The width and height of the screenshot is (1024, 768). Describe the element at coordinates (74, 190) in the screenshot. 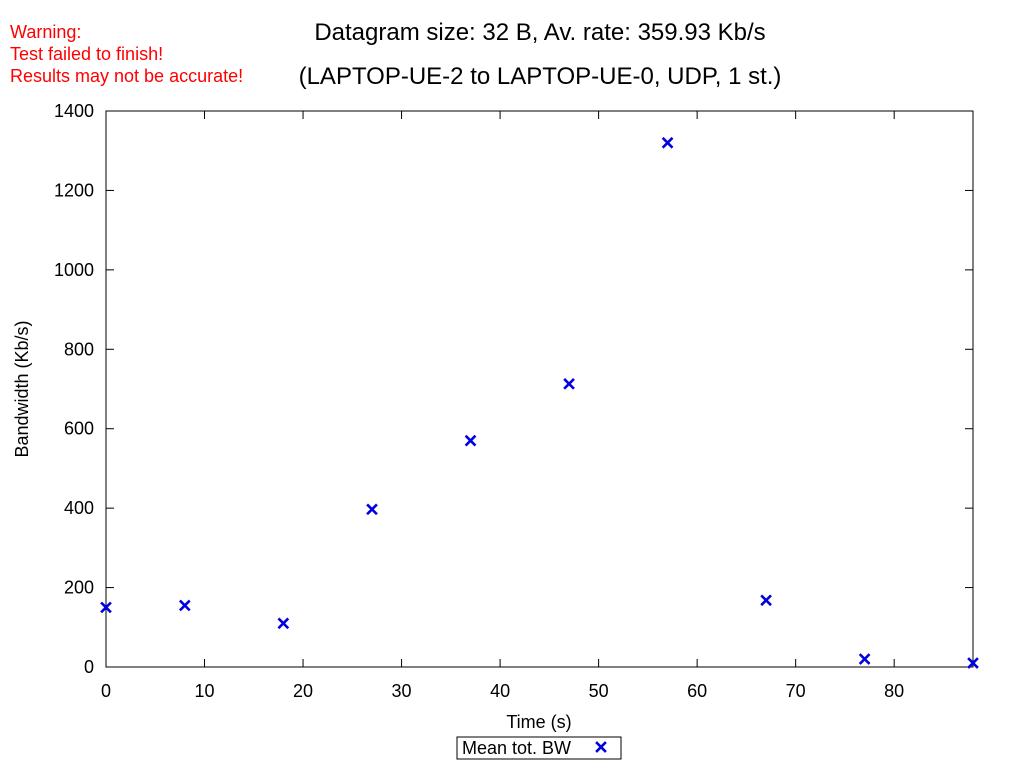

I see `y-tick-label: 1200` at that location.